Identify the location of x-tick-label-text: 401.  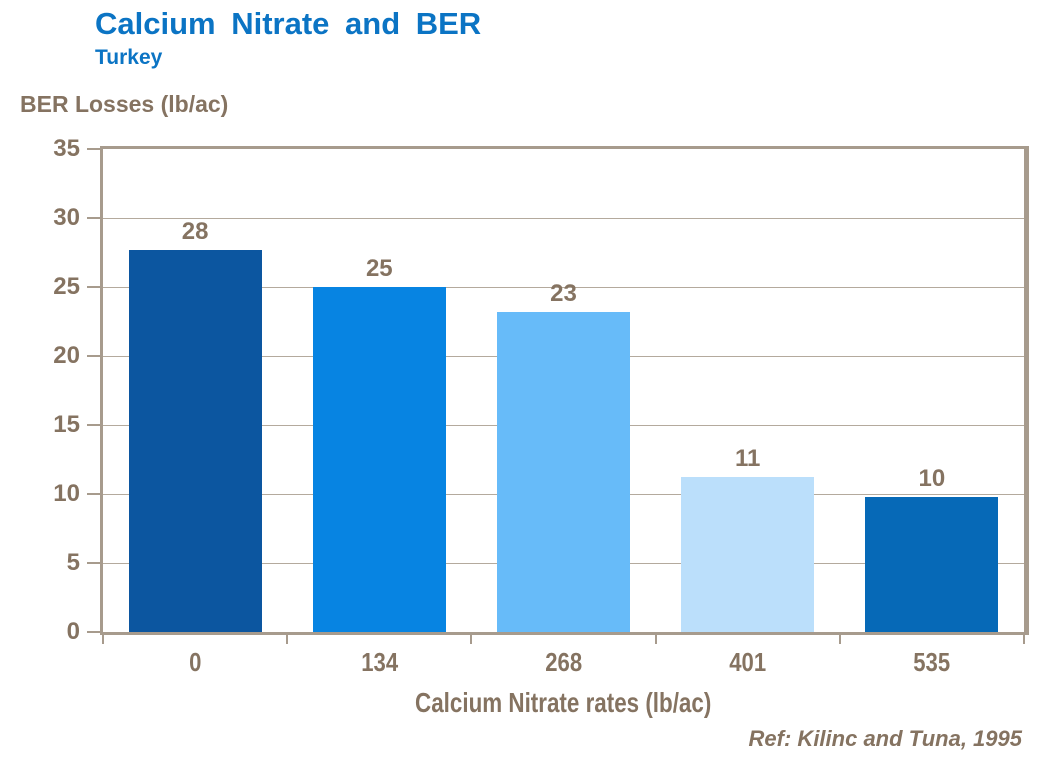
(748, 662).